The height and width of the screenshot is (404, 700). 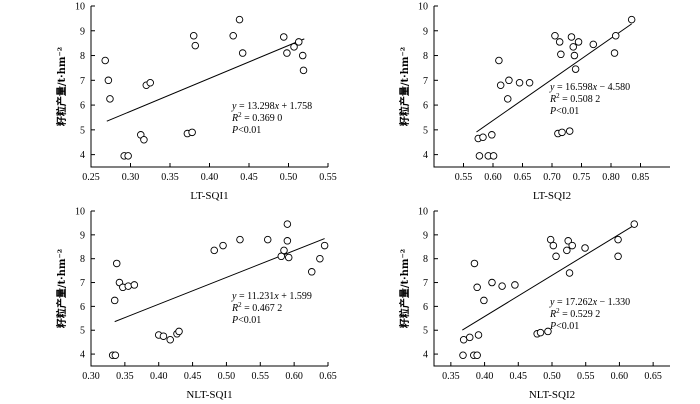 What do you see at coordinates (91, 177) in the screenshot?
I see `x-tick-label: 0.25` at bounding box center [91, 177].